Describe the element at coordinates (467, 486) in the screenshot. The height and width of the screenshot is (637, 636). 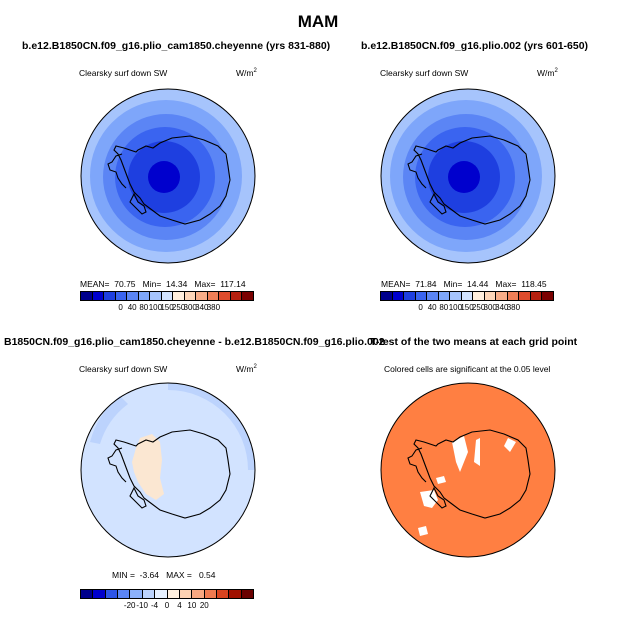
I see `insignificant-cells` at that location.